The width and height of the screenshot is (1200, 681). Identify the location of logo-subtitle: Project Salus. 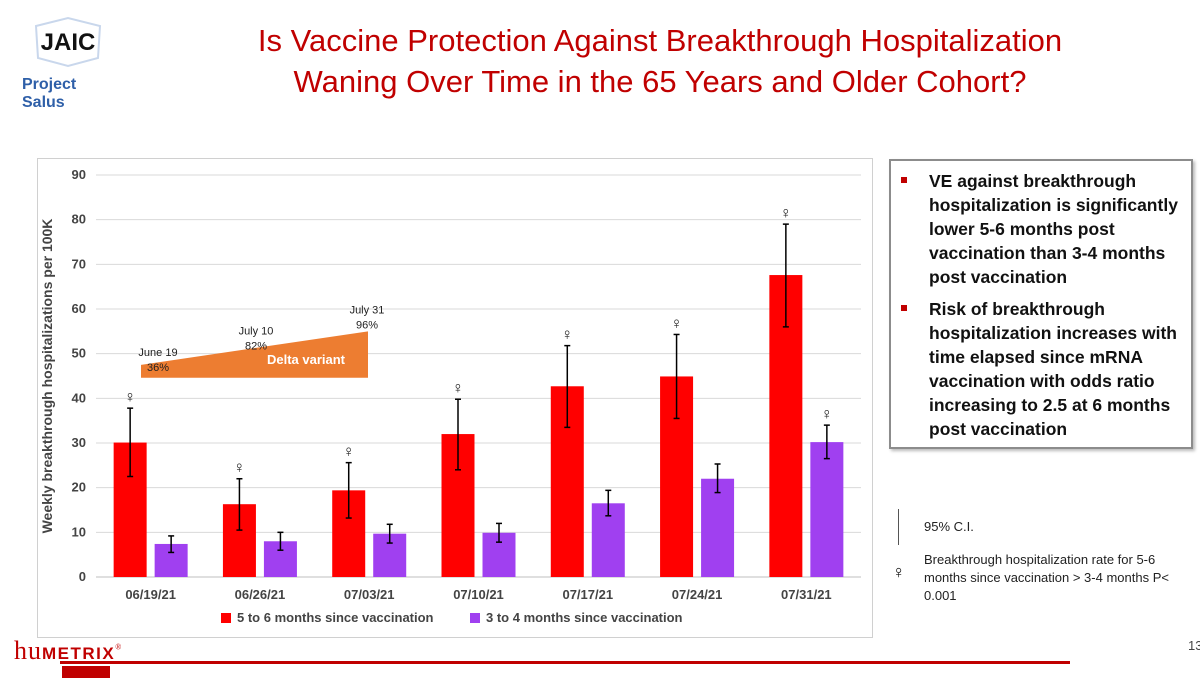
(49, 93).